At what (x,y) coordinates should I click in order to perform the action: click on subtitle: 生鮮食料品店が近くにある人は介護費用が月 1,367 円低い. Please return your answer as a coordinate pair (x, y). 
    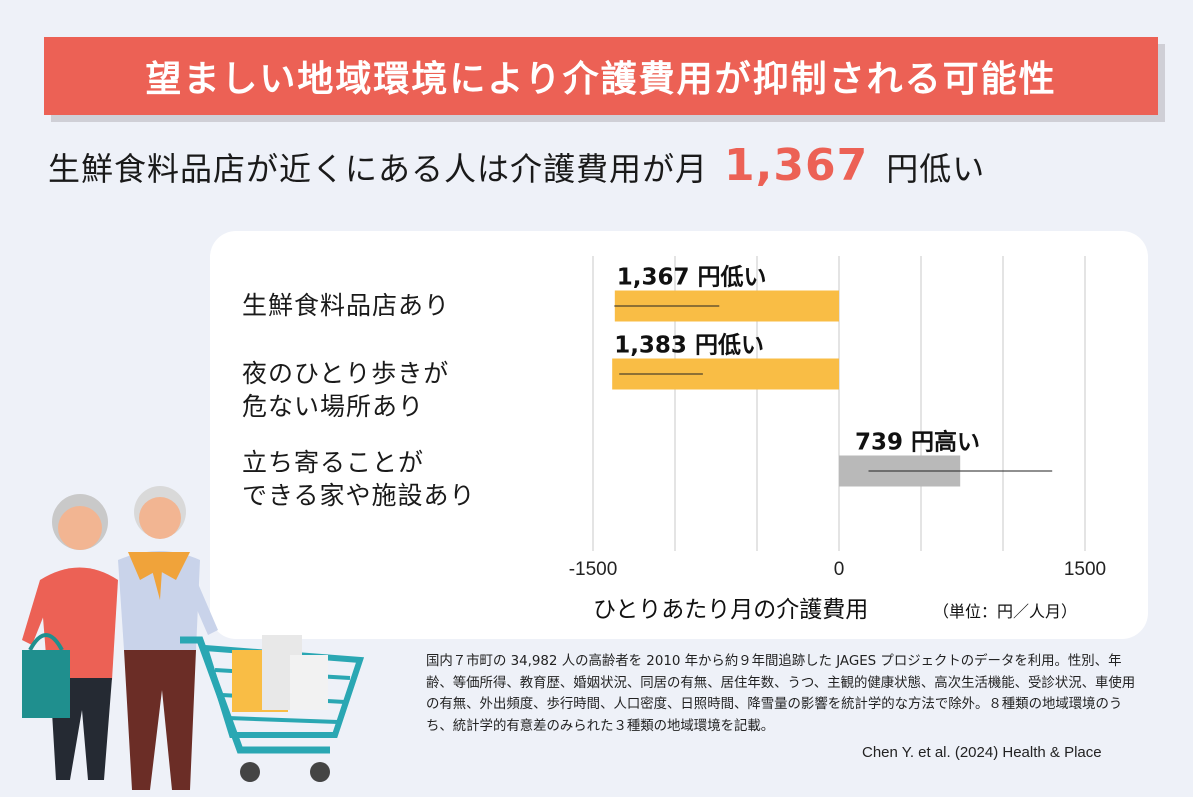
    Looking at the image, I should click on (516, 167).